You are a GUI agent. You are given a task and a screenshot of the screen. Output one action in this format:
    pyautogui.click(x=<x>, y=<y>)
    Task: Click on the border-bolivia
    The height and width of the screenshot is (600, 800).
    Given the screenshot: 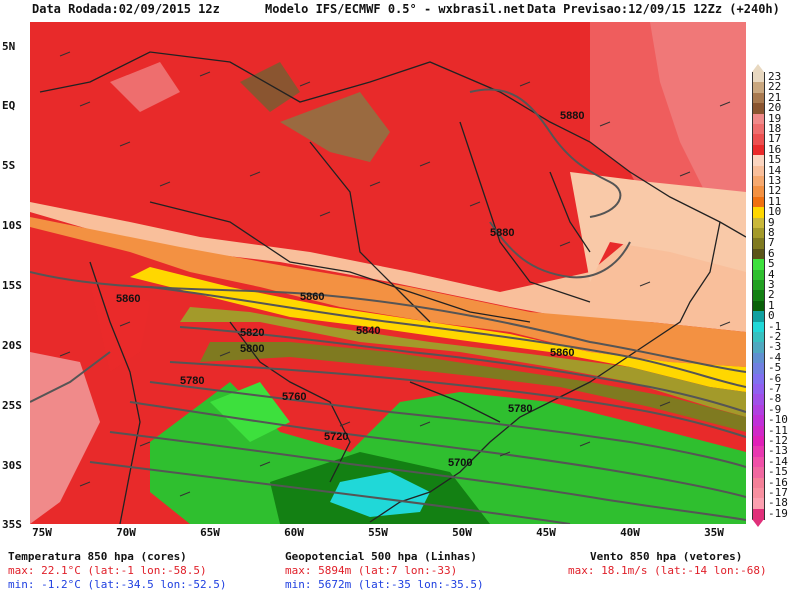 What is the action you would take?
    pyautogui.click(x=340, y=262)
    